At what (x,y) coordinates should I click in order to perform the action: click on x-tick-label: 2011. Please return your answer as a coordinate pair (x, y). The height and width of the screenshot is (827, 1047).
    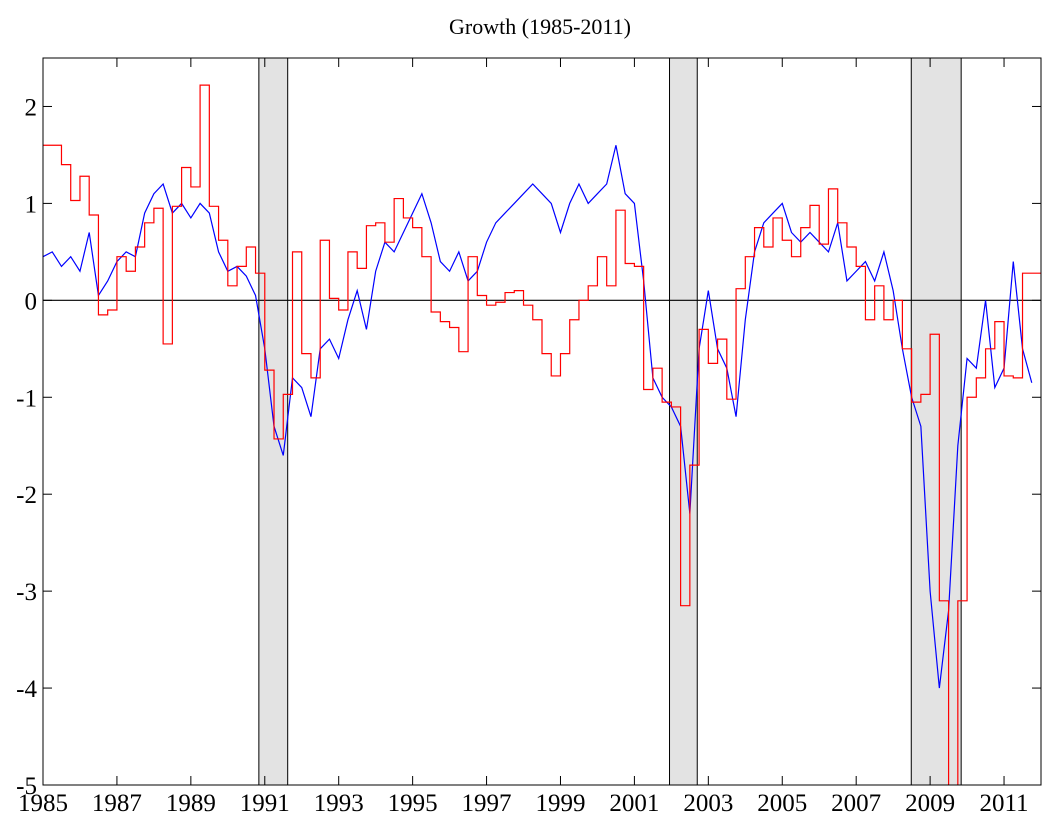
    Looking at the image, I should click on (1003, 803).